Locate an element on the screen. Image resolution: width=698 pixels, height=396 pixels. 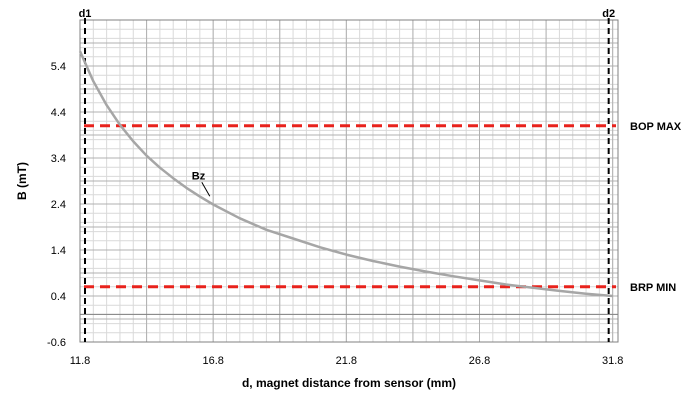
marker-label-d2: d2 is located at coordinates (608, 14).